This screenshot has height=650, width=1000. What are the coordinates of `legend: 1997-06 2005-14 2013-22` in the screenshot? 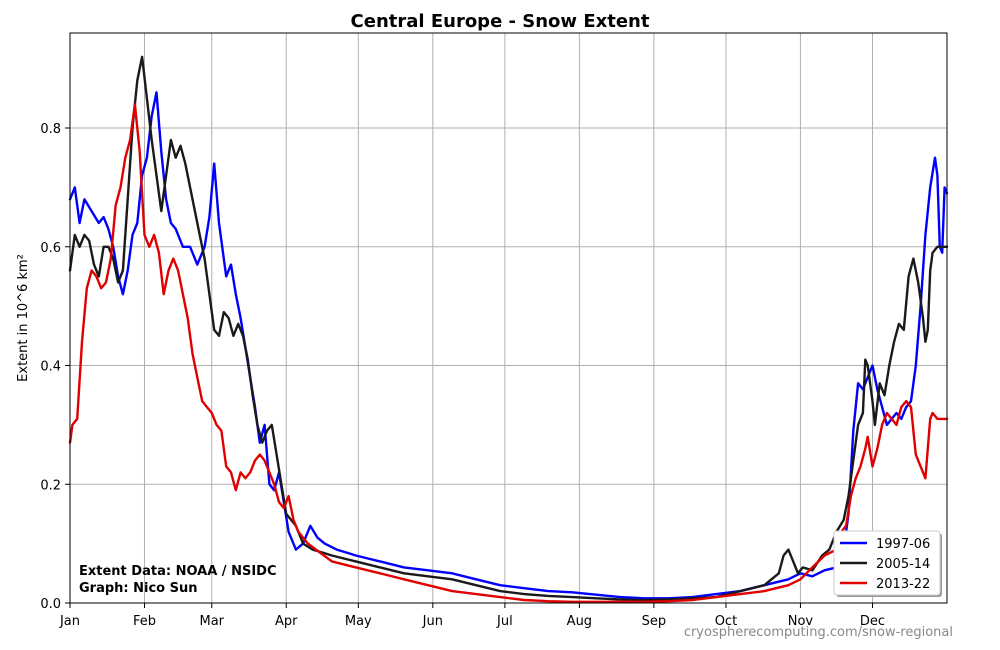 It's located at (887, 563).